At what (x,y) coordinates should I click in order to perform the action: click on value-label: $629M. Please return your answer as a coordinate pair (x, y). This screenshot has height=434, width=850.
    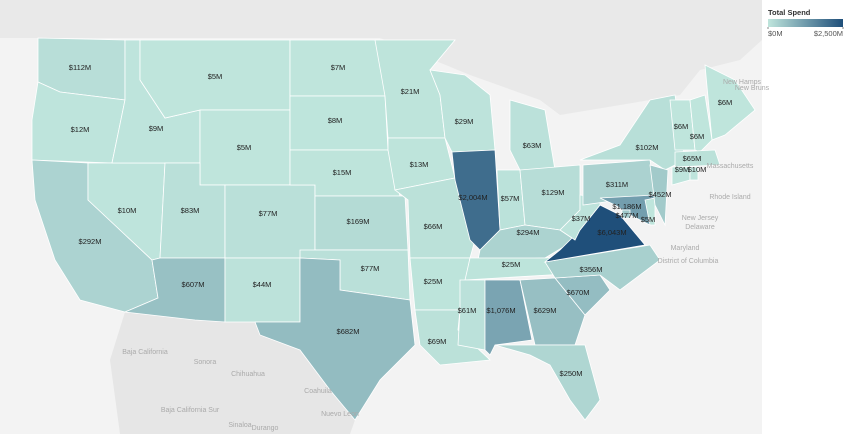
    Looking at the image, I should click on (545, 310).